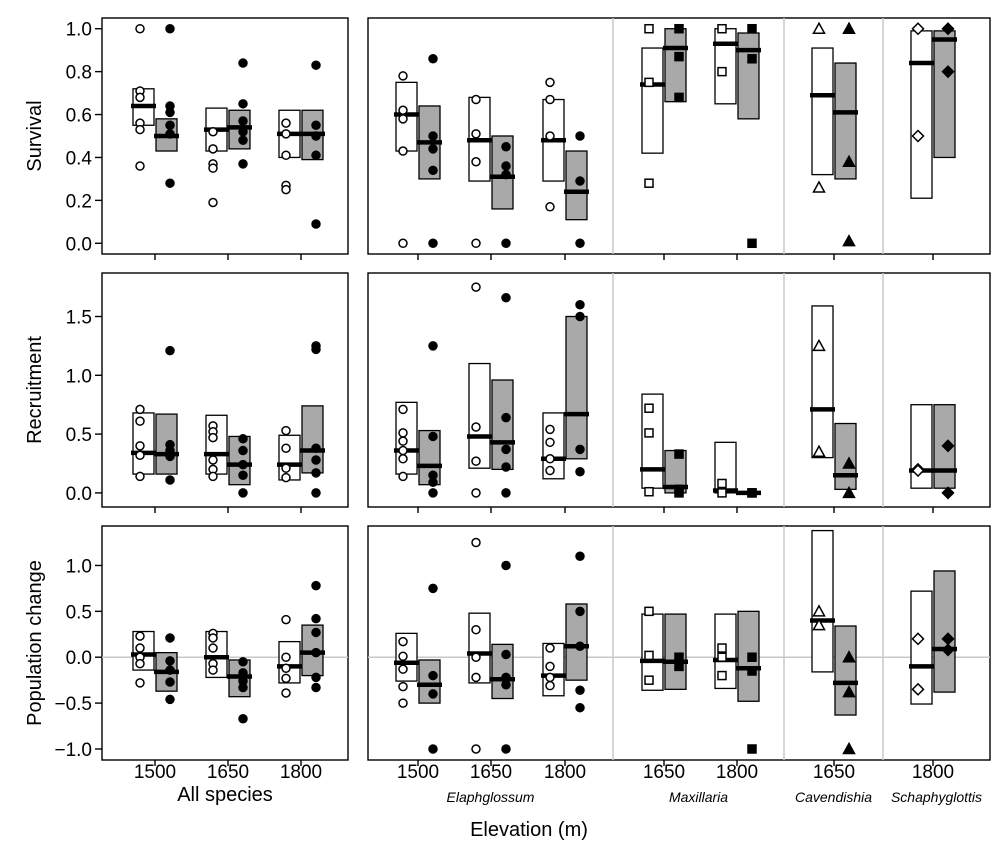 The height and width of the screenshot is (861, 1000). Describe the element at coordinates (725, 66) in the screenshot. I see `box-survival-maxi-1800-open` at that location.